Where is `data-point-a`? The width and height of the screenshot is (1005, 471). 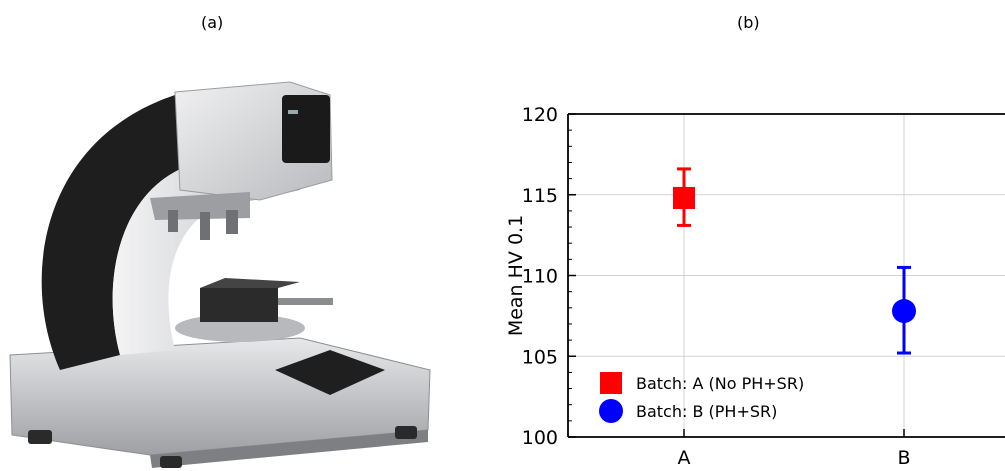
data-point-a is located at coordinates (684, 197).